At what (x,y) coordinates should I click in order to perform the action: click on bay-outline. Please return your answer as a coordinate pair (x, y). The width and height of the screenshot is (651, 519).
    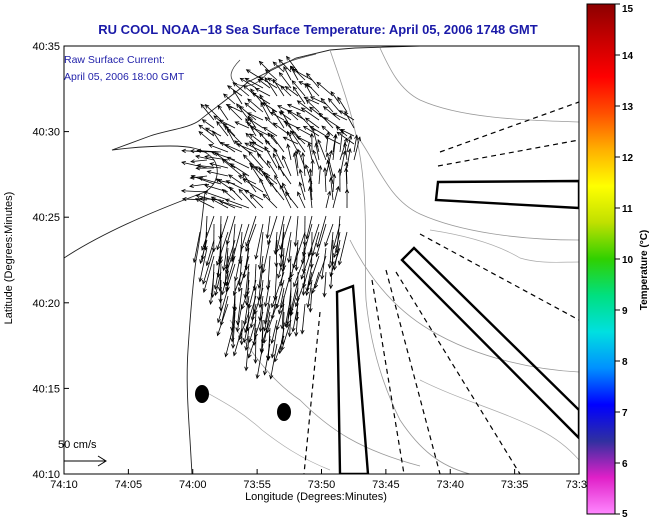
    Looking at the image, I should click on (273, 70).